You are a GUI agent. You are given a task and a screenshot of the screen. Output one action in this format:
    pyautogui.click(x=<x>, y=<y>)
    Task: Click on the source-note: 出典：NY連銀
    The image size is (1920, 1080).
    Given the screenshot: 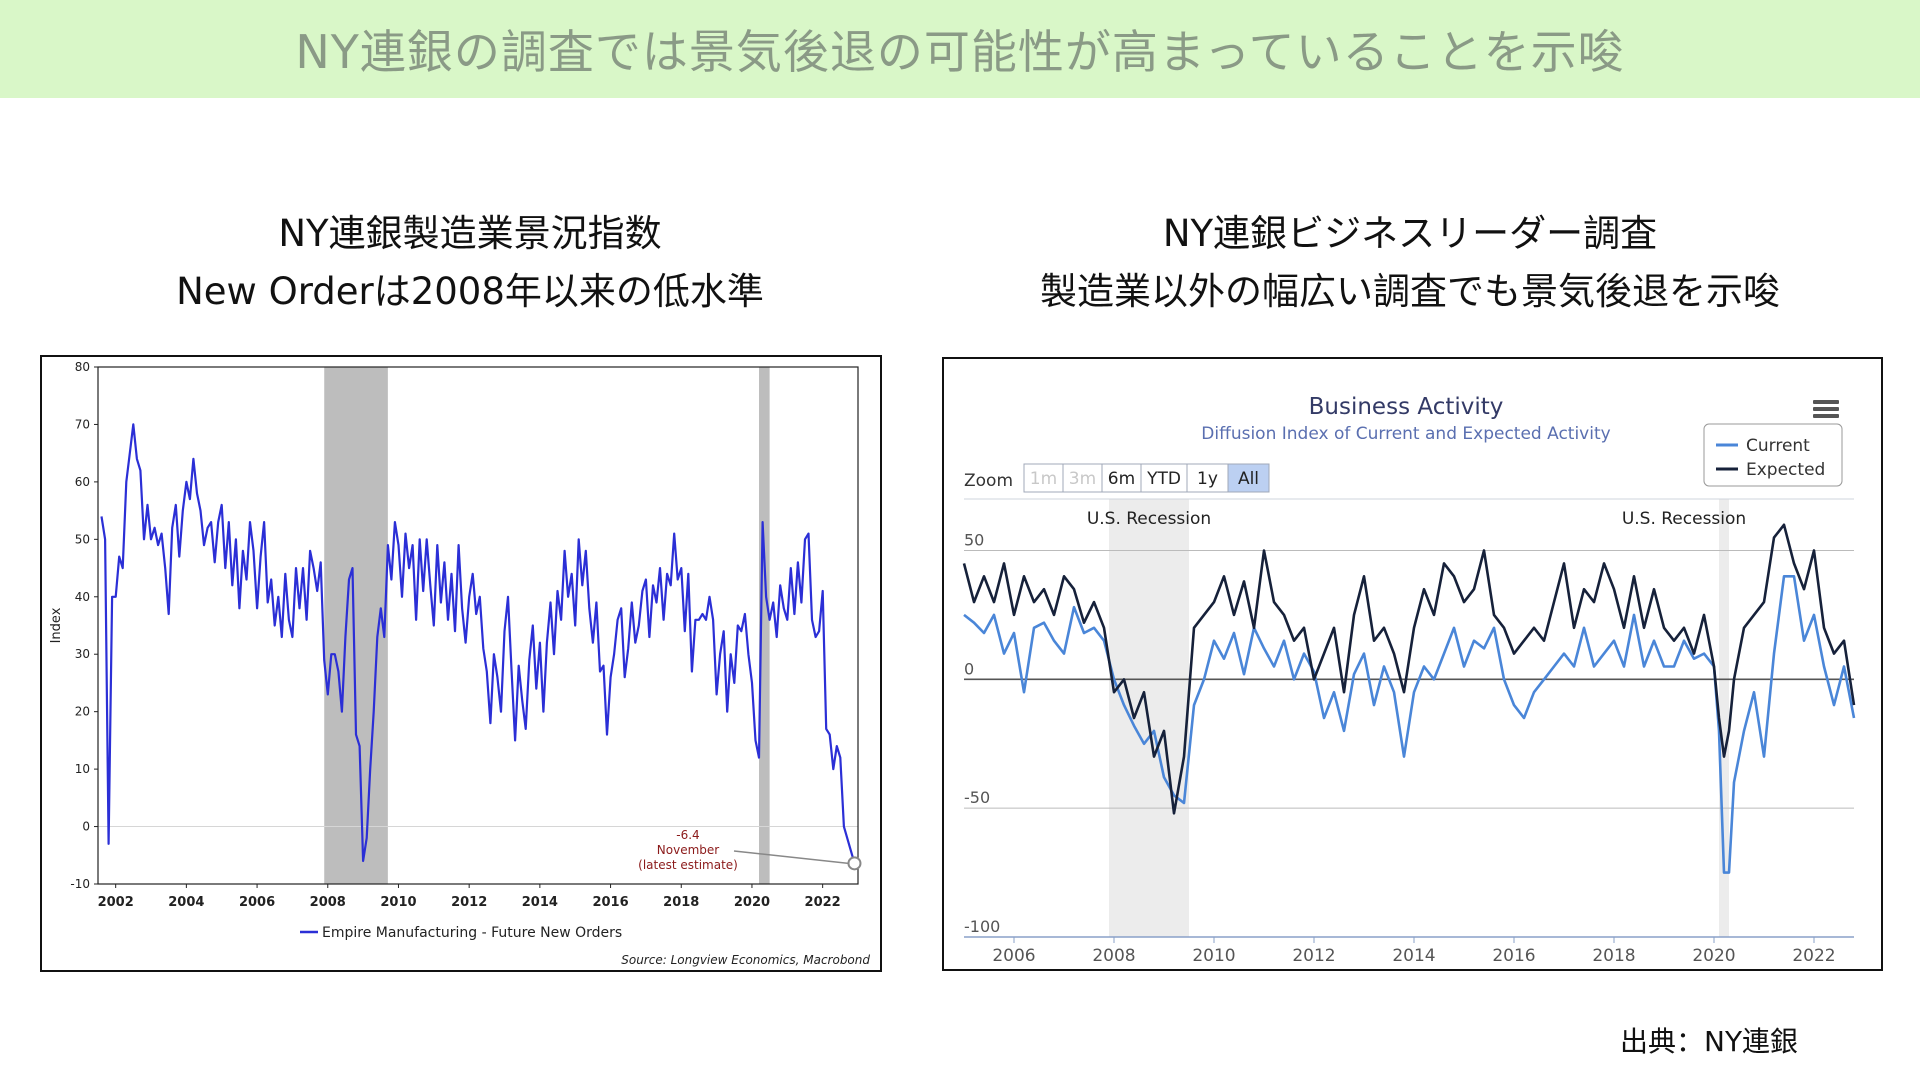 What is the action you would take?
    pyautogui.click(x=1709, y=1041)
    